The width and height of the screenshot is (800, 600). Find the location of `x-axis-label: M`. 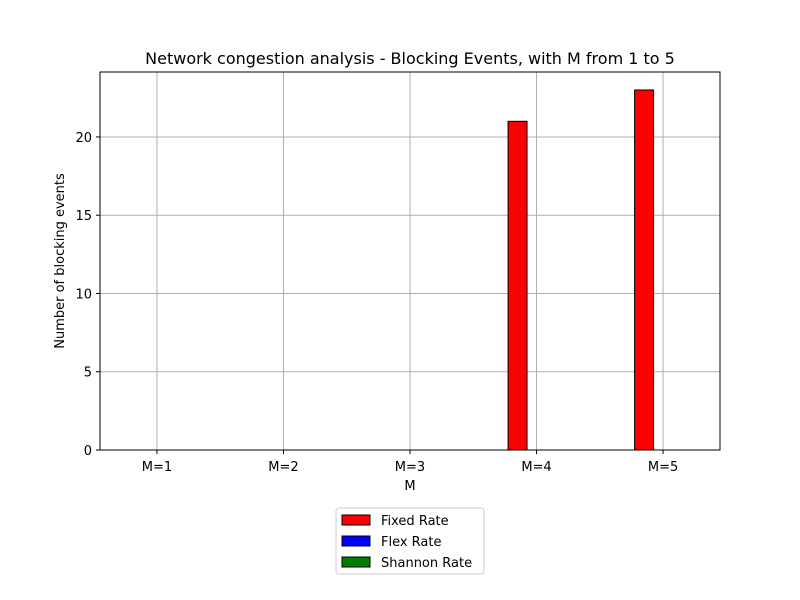

x-axis-label: M is located at coordinates (409, 486).